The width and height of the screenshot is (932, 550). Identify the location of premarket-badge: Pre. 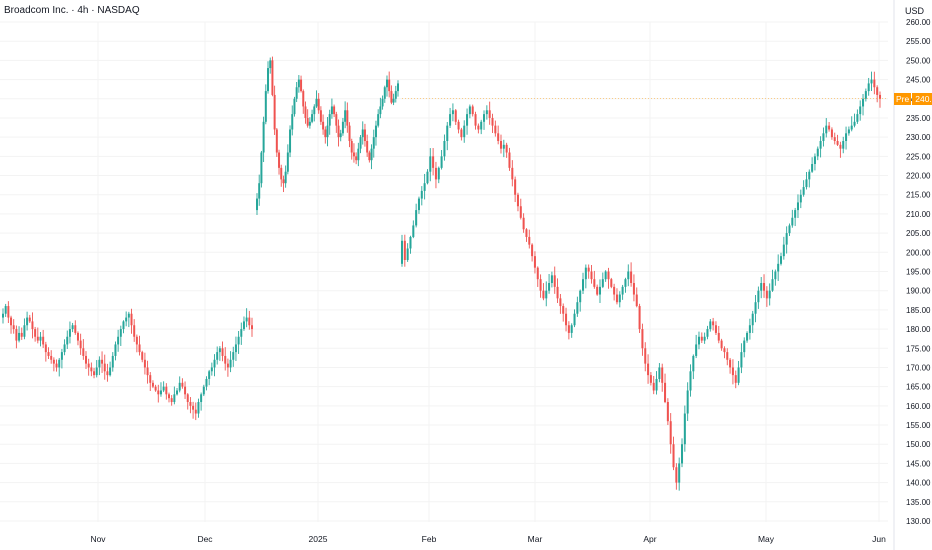
(903, 99).